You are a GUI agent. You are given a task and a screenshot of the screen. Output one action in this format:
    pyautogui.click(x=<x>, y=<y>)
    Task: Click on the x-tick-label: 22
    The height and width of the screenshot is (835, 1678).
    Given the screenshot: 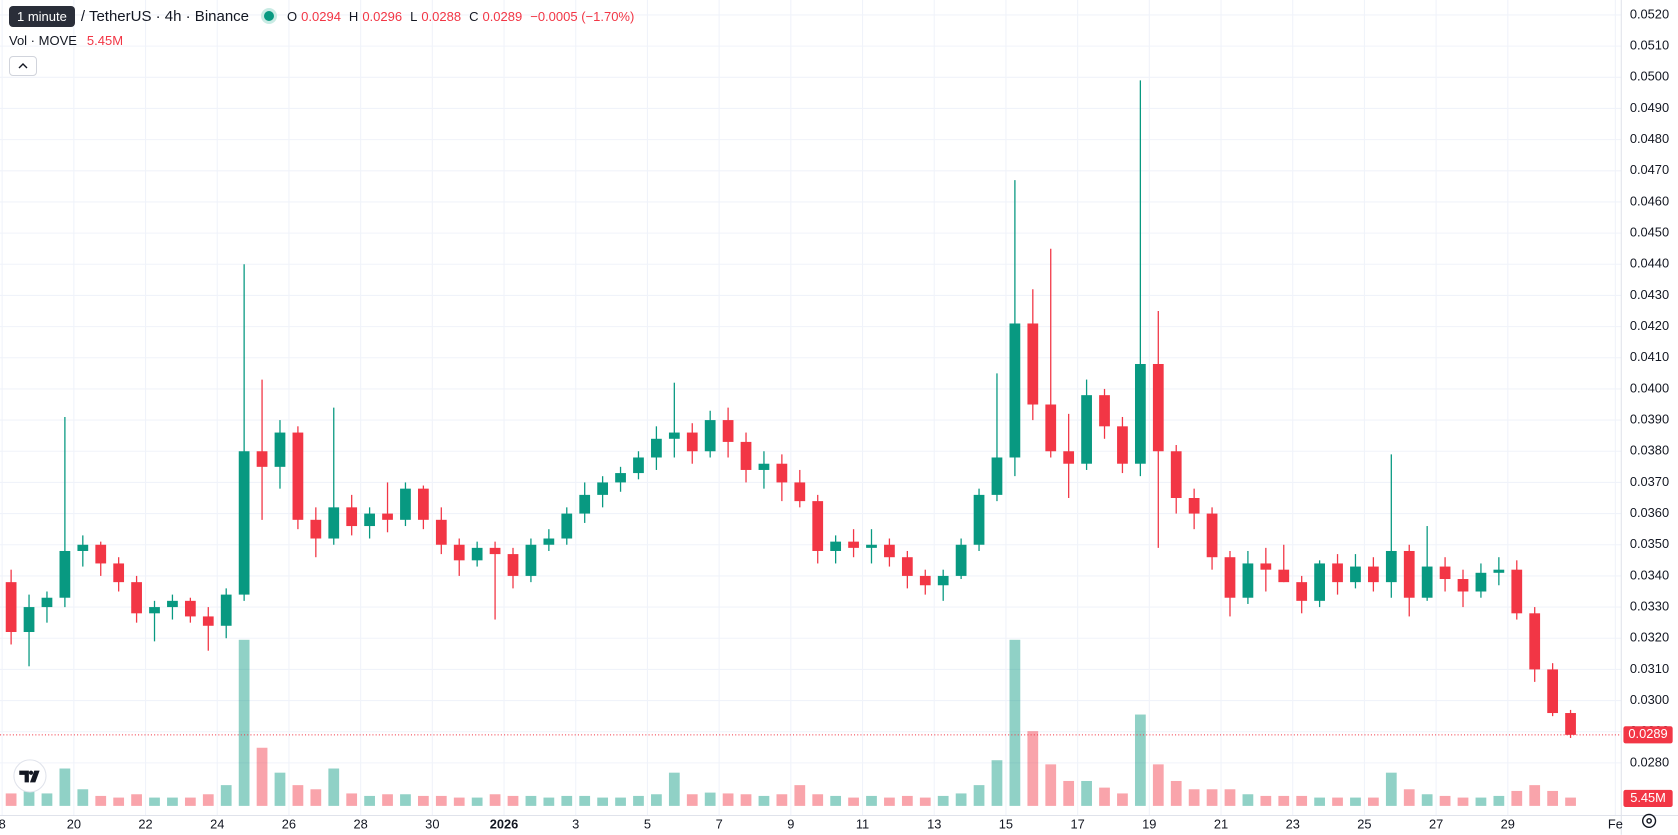 What is the action you would take?
    pyautogui.click(x=145, y=824)
    